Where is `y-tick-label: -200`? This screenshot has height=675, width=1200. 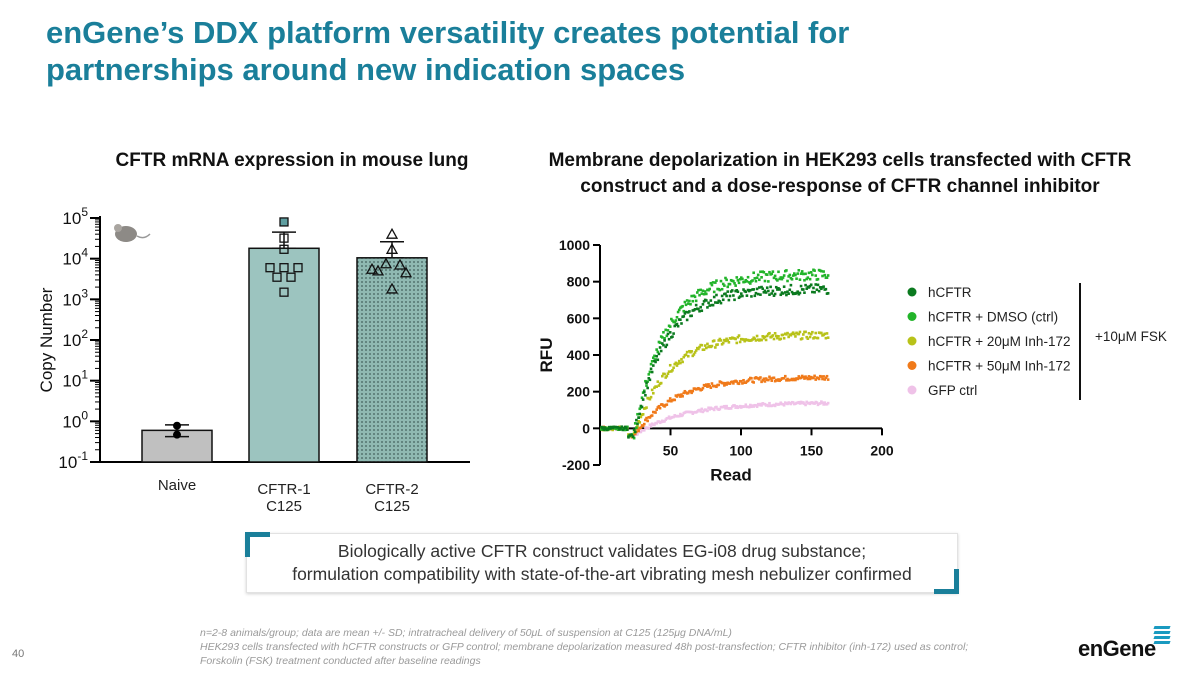 y-tick-label: -200 is located at coordinates (576, 465).